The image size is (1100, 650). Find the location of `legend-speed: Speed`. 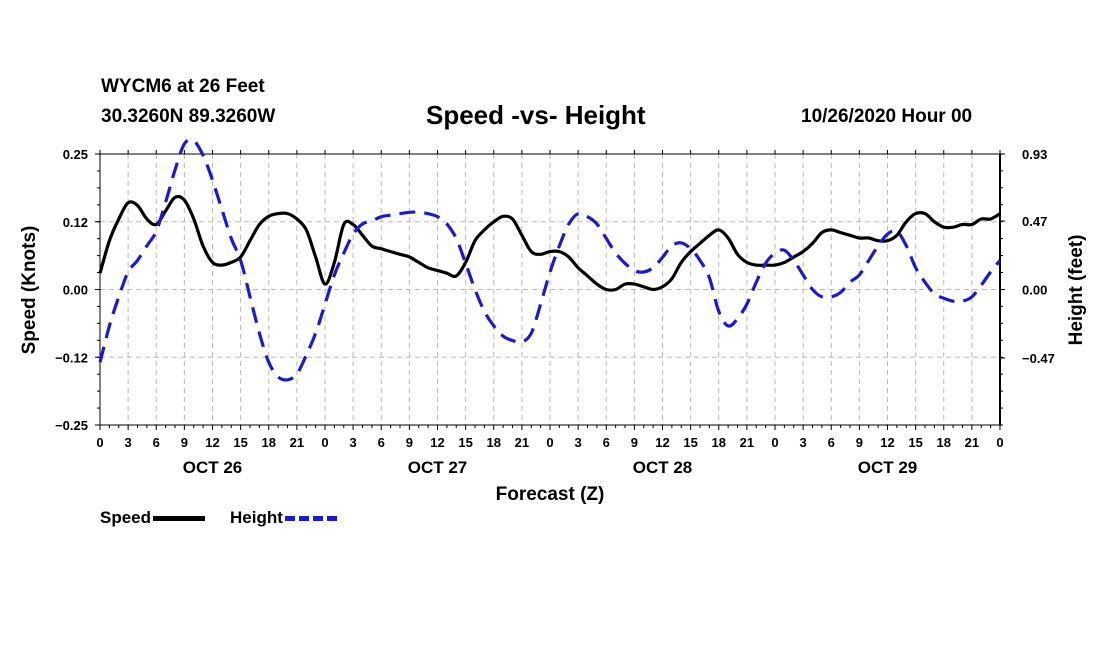

legend-speed: Speed is located at coordinates (153, 518).